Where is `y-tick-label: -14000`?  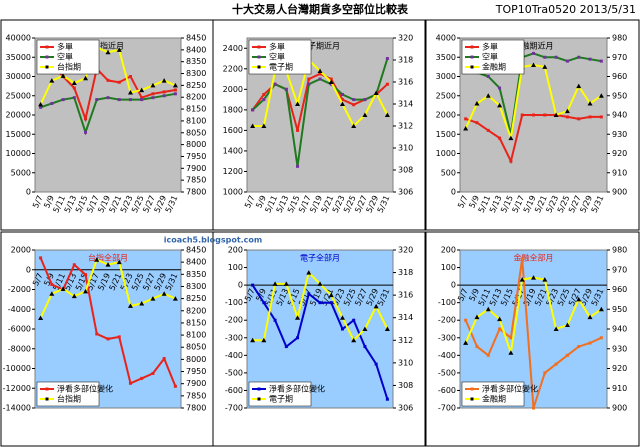
y-tick-label: -14000 is located at coordinates (17, 408).